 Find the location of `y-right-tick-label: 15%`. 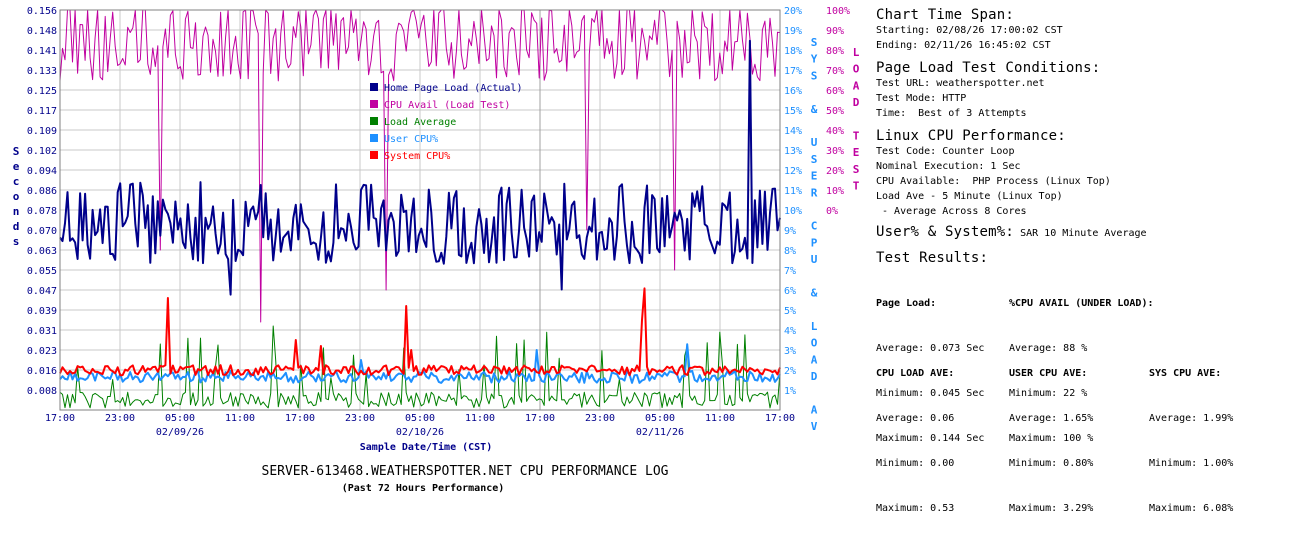

y-right-tick-label: 15% is located at coordinates (793, 111).